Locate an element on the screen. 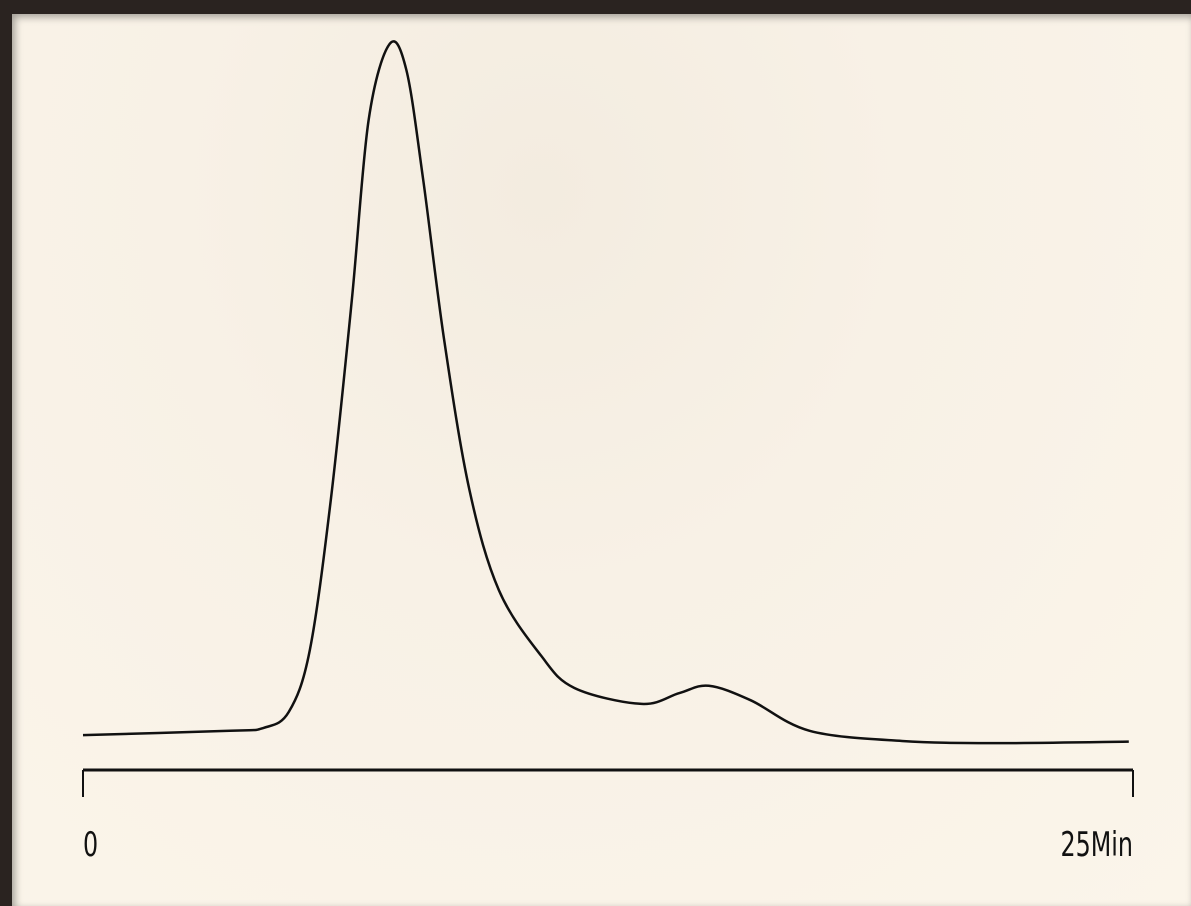  x-tick-label: 0 is located at coordinates (90, 844).